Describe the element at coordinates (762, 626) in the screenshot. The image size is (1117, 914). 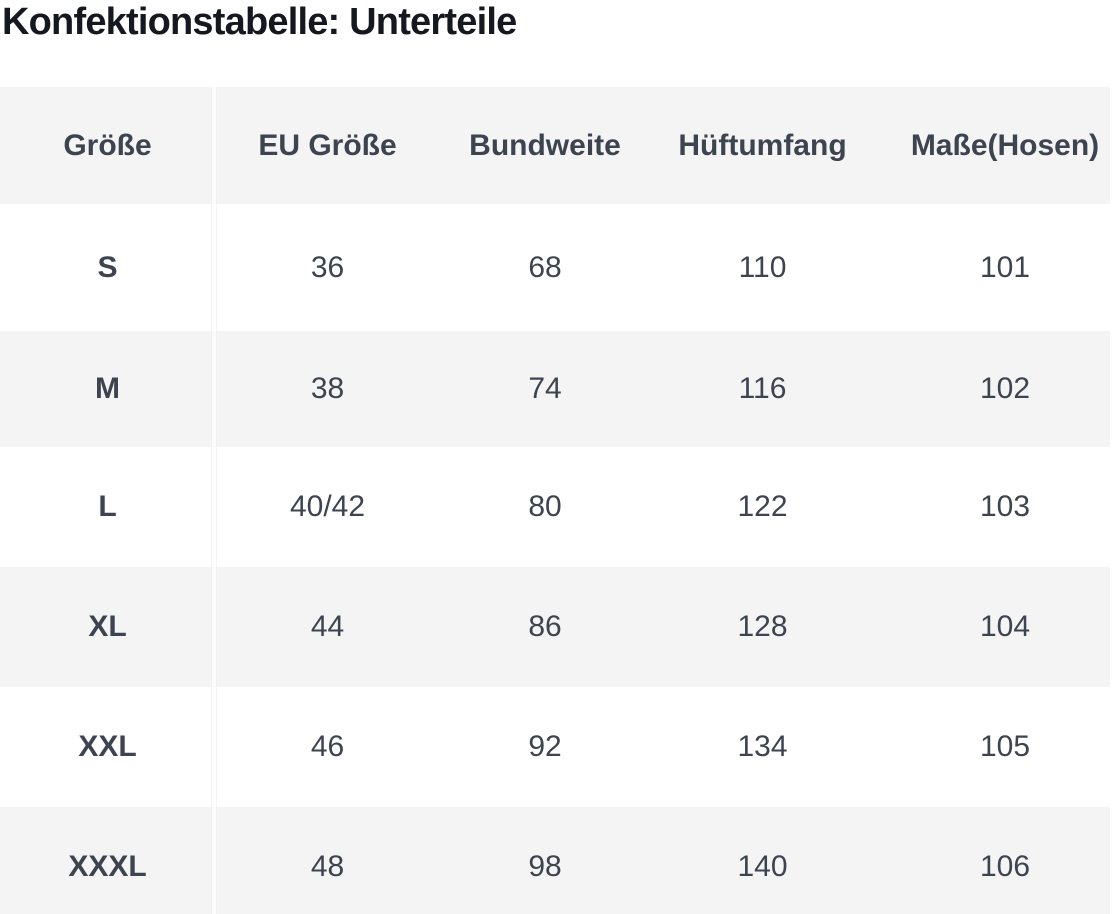
I see `value-cell: 128` at that location.